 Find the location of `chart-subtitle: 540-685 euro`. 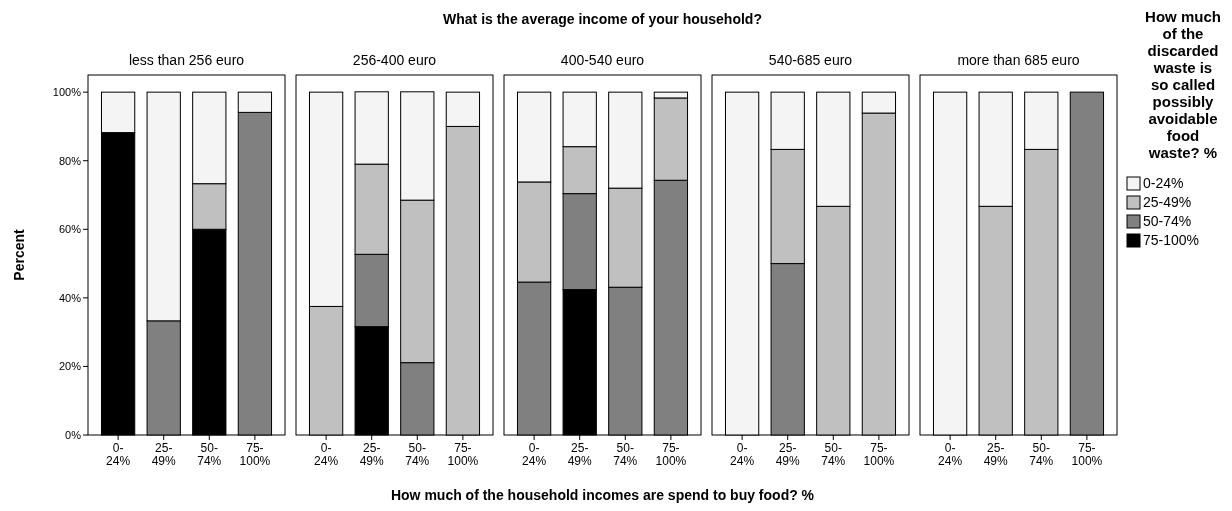

chart-subtitle: 540-685 euro is located at coordinates (810, 60).